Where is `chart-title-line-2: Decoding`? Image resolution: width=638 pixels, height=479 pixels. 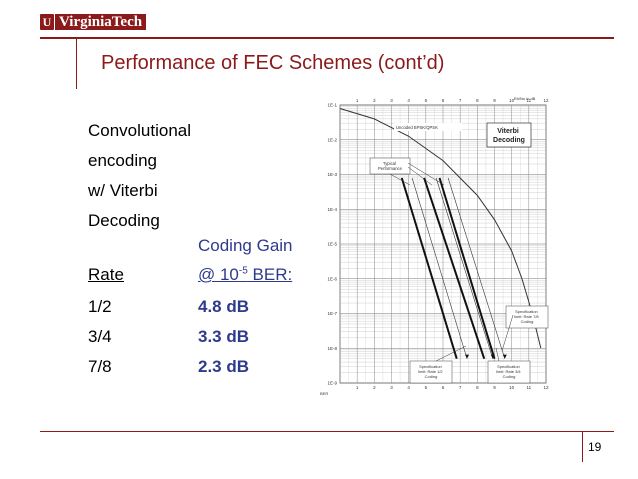 chart-title-line-2: Decoding is located at coordinates (509, 140).